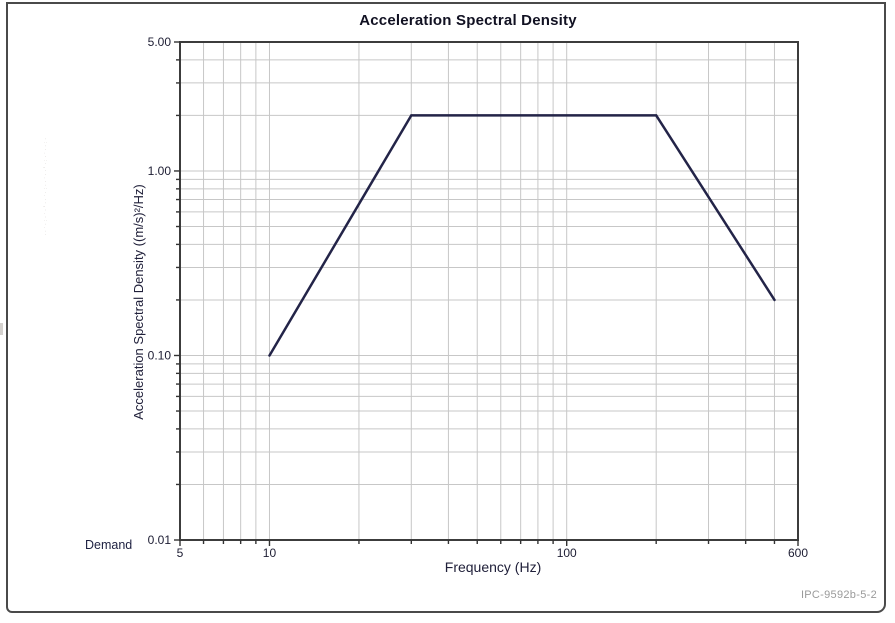 This screenshot has height=623, width=895. I want to click on x-axis-label: Frequency (Hz), so click(493, 567).